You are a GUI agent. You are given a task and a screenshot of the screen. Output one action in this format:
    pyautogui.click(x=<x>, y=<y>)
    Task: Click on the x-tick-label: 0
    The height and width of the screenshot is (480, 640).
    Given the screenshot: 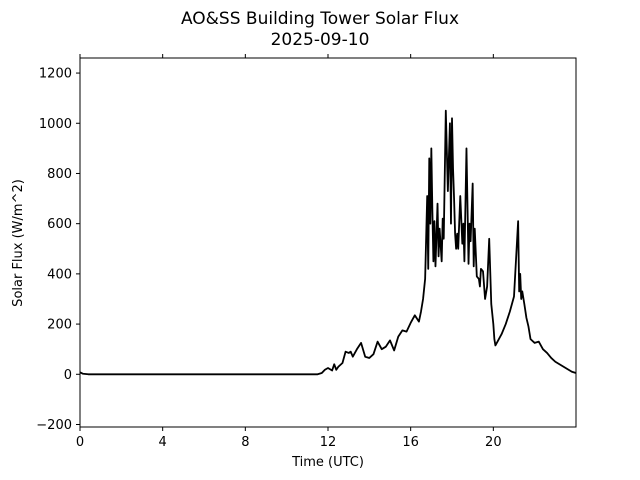 What is the action you would take?
    pyautogui.click(x=80, y=442)
    